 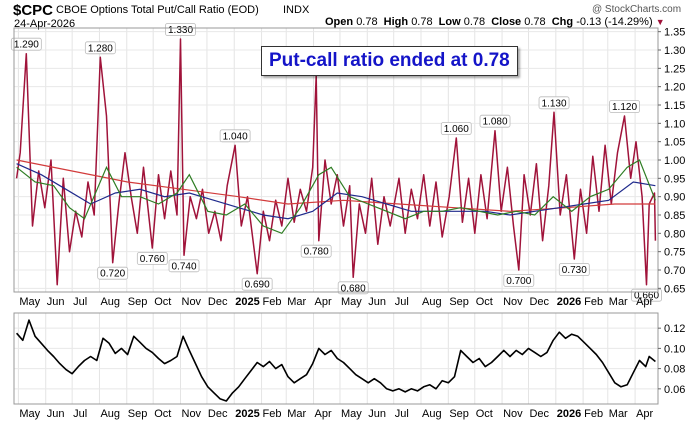 What do you see at coordinates (247, 414) in the screenshot?
I see `x-tick-label: 2025` at bounding box center [247, 414].